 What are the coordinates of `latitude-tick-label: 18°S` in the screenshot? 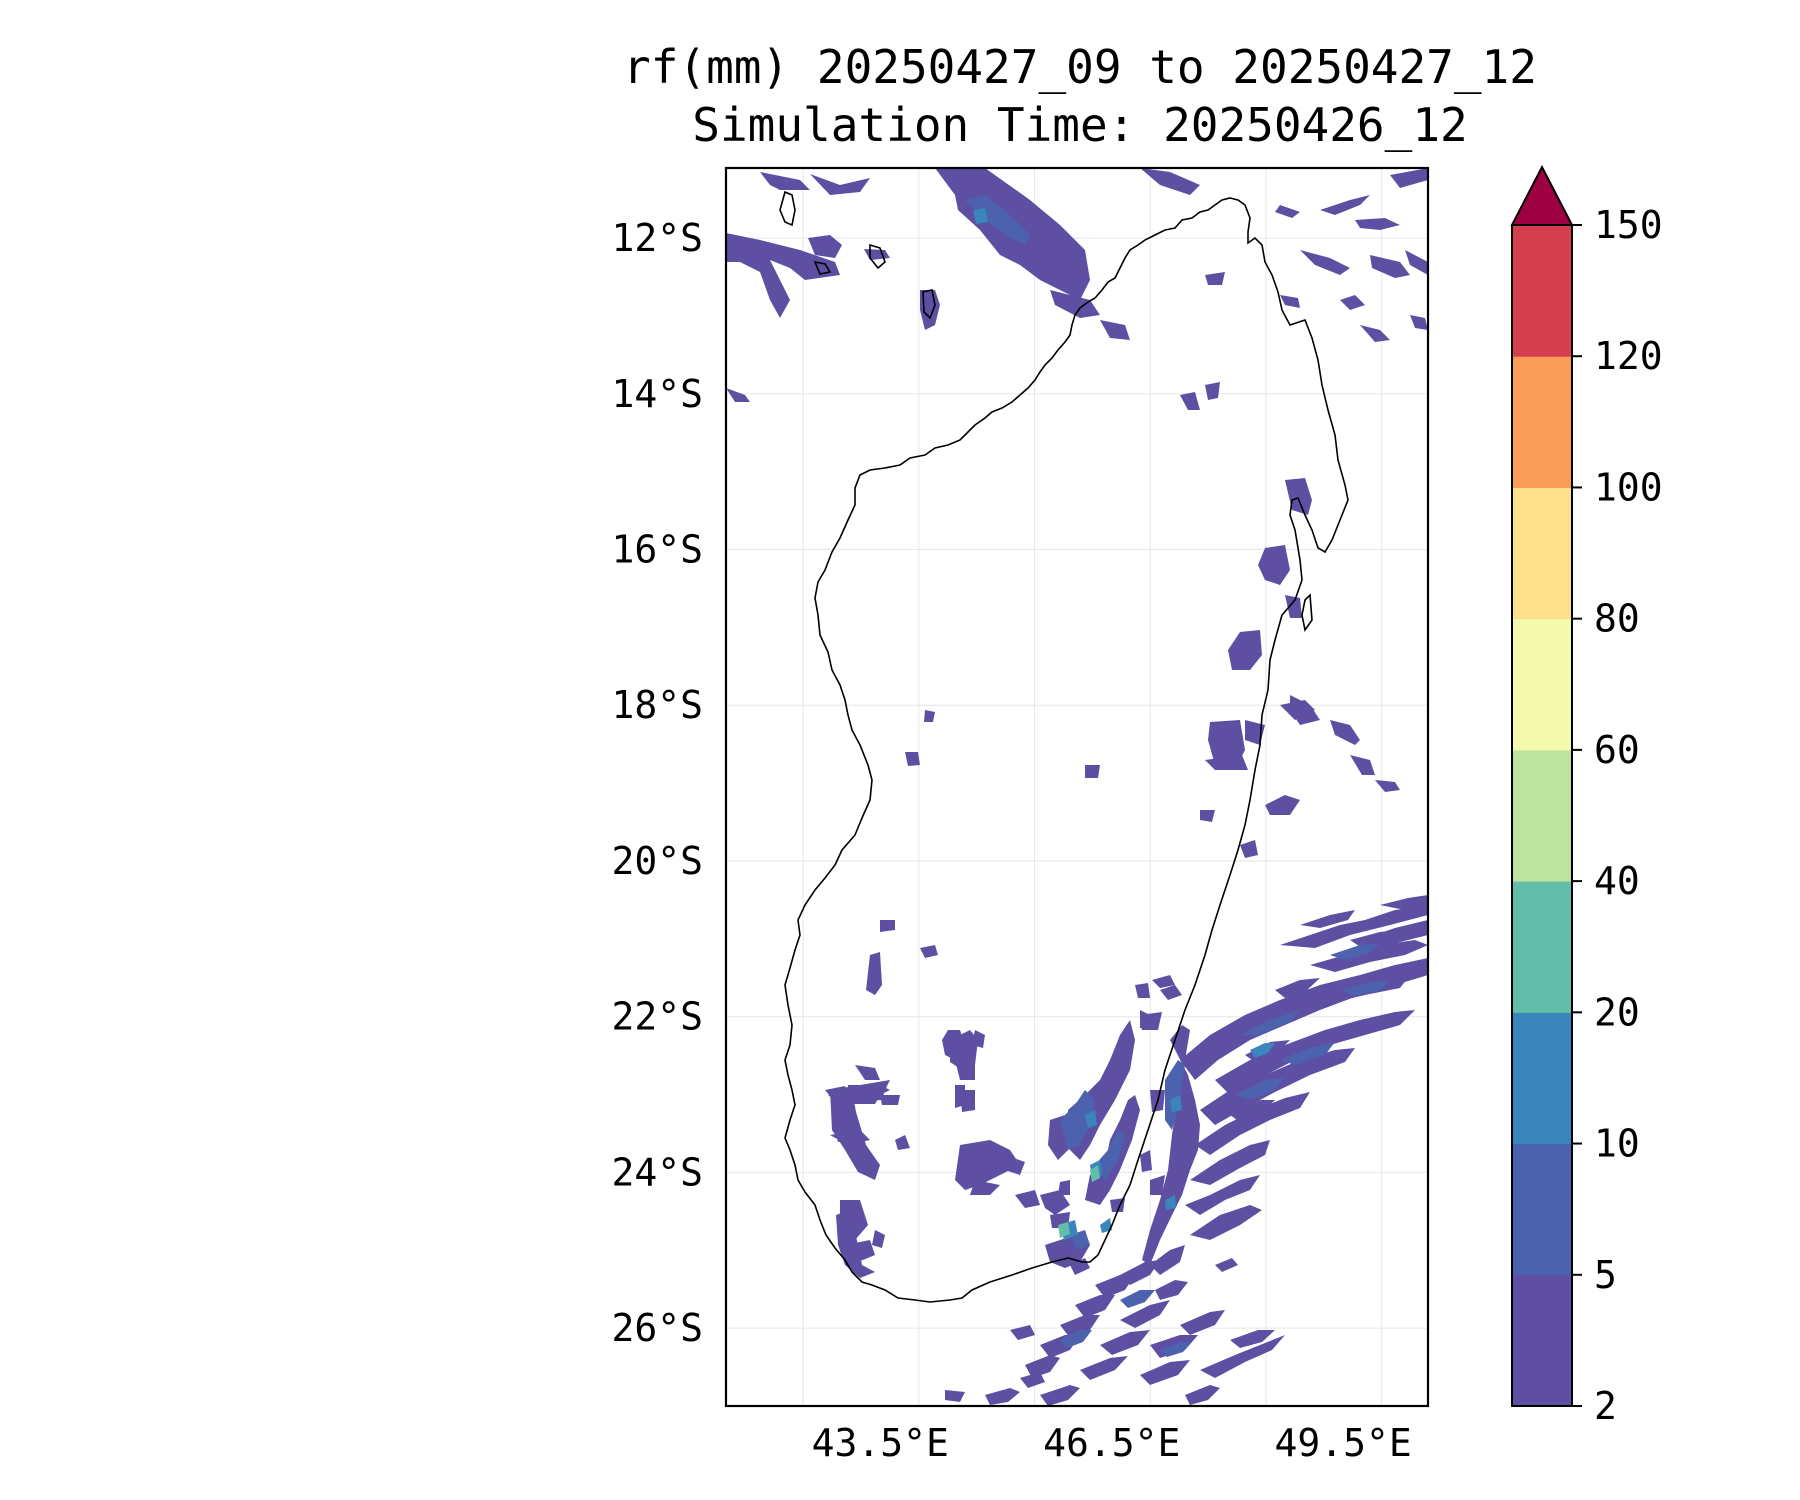 It's located at (657, 705).